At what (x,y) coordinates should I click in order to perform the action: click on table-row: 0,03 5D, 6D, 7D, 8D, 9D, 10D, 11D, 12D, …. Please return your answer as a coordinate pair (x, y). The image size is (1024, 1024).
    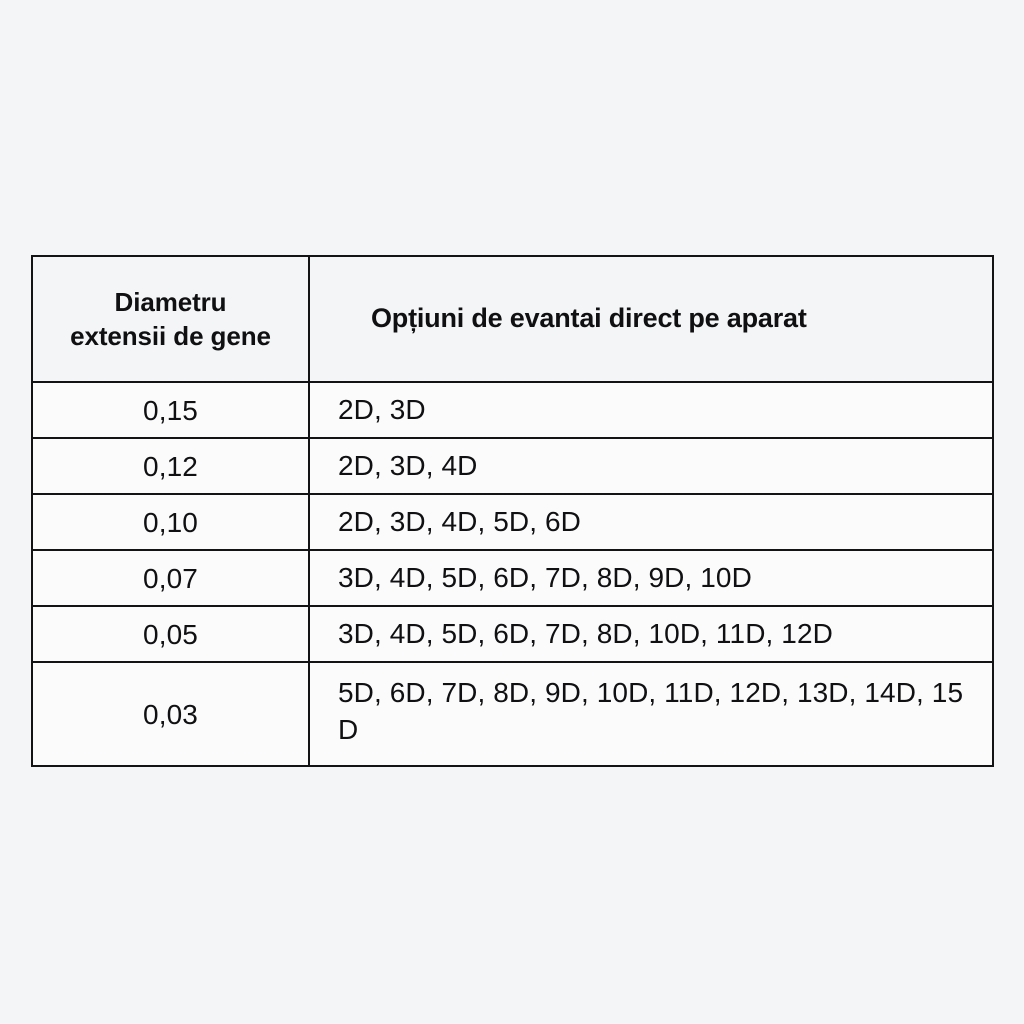
    Looking at the image, I should click on (512, 714).